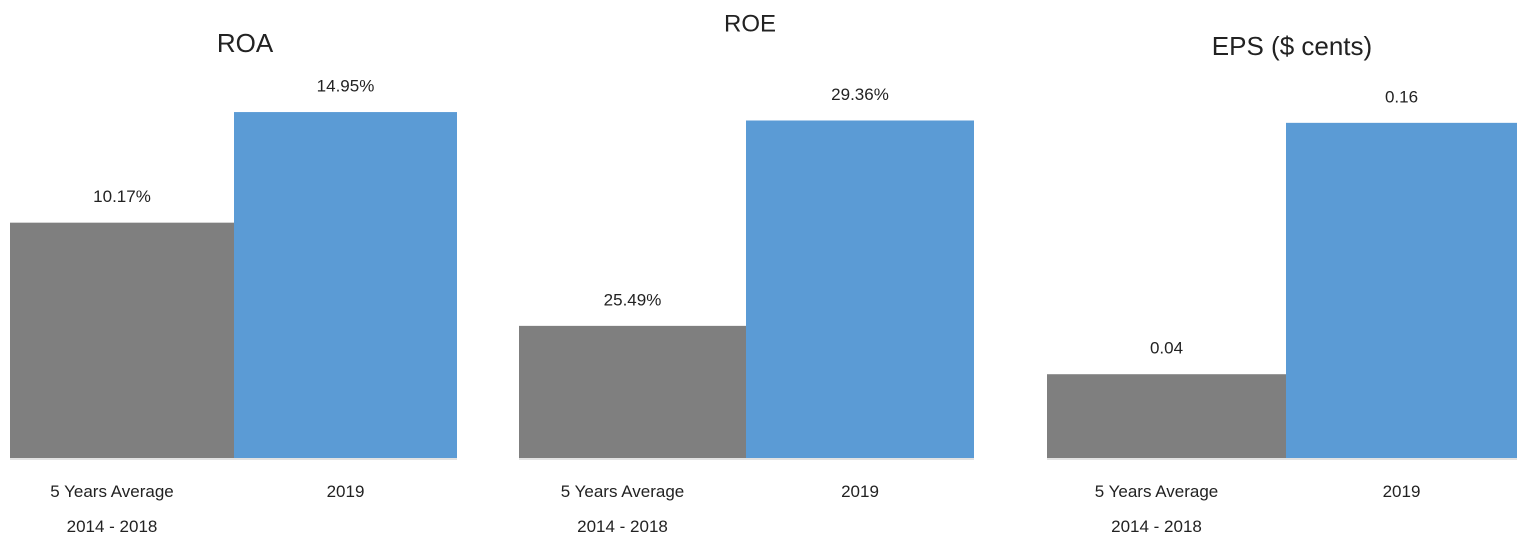  Describe the element at coordinates (750, 23) in the screenshot. I see `chart-title: ROE` at that location.